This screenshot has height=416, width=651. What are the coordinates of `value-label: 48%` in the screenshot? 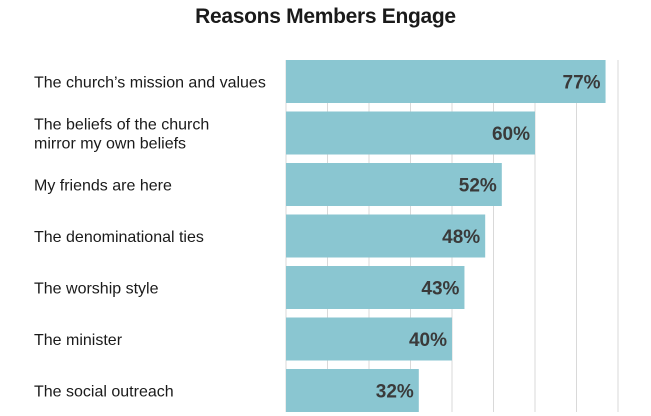 It's located at (461, 237).